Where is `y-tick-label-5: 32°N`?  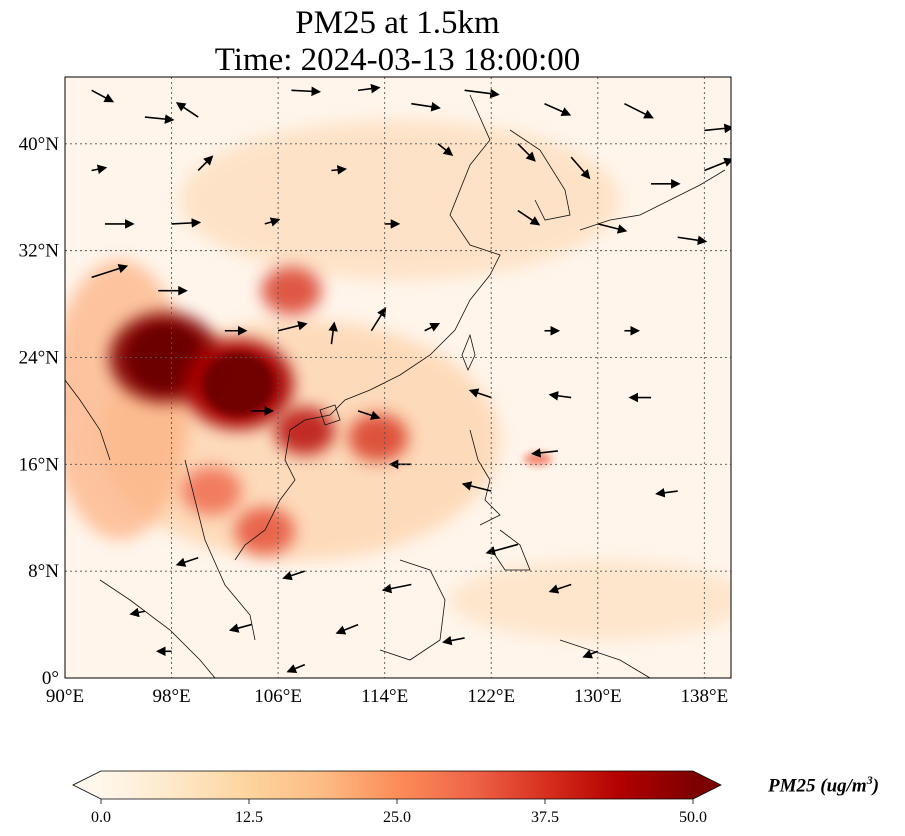 y-tick-label-5: 32°N is located at coordinates (39, 251).